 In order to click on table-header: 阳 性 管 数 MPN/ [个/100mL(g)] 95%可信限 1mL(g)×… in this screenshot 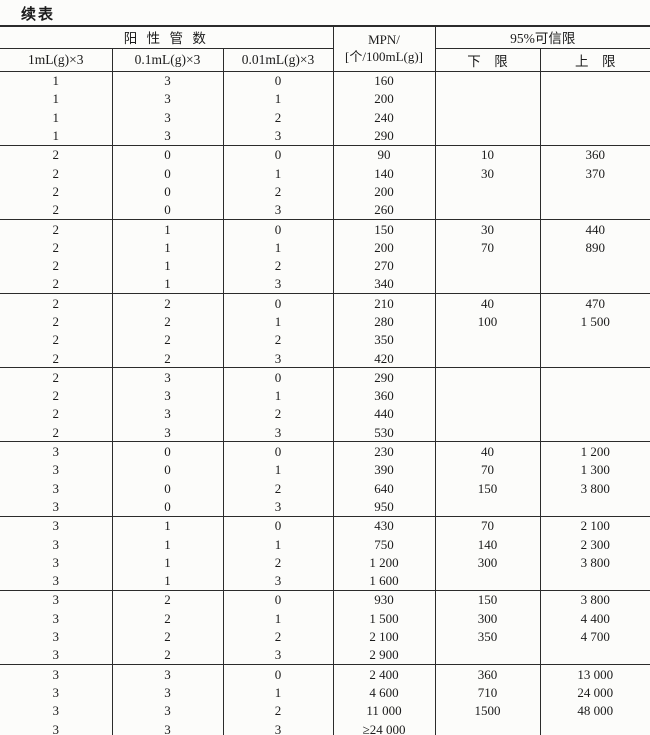, I will do `click(325, 49)`.